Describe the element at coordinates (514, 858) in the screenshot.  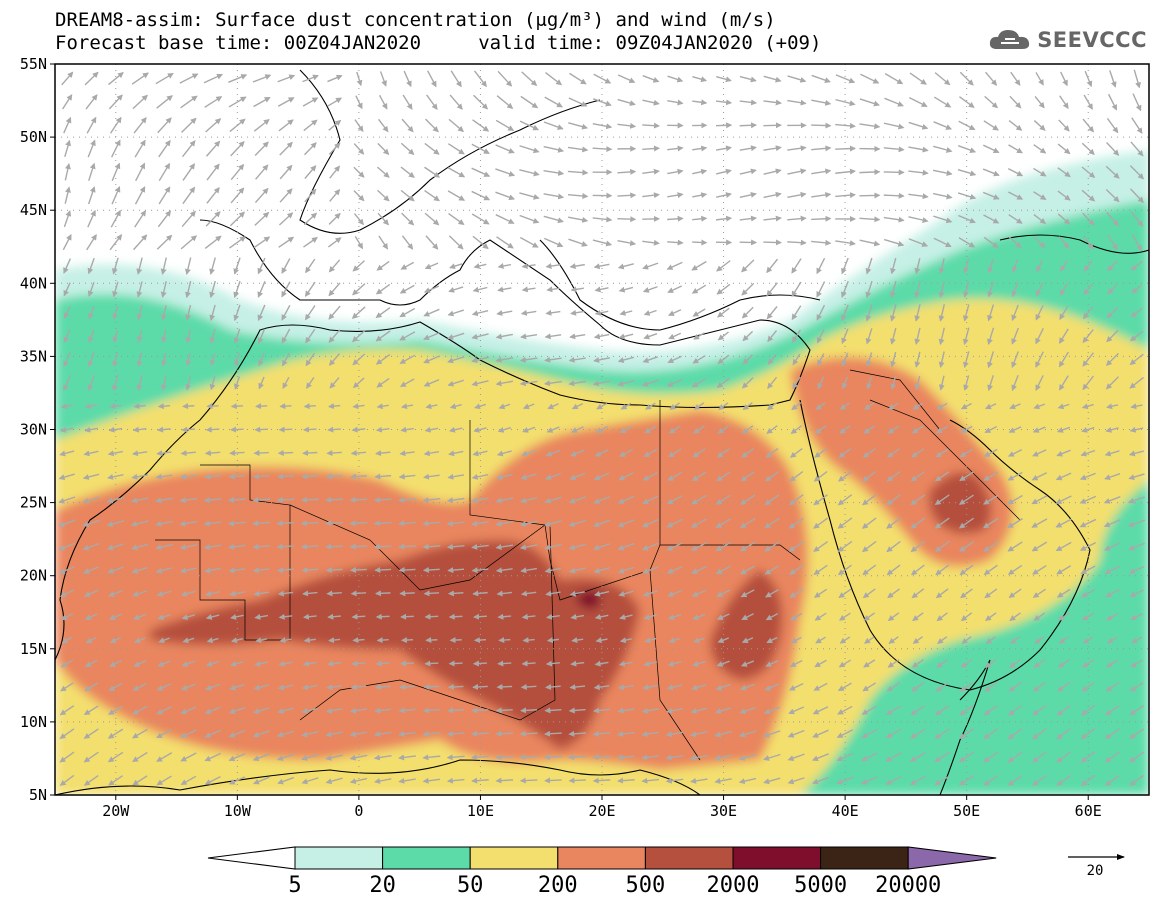
I see `colorbar-segment` at that location.